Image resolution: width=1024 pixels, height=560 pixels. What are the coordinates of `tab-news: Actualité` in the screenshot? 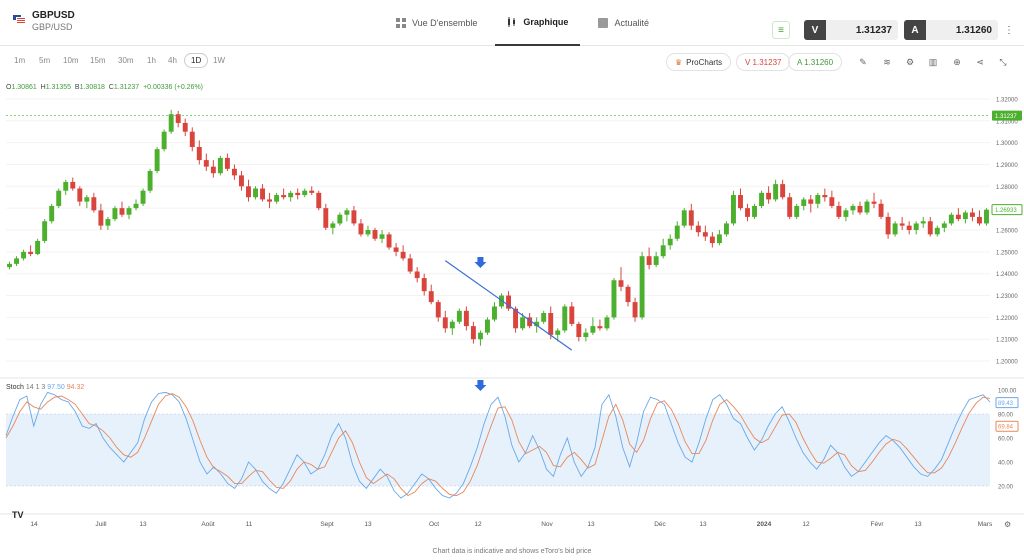 It's located at (623, 23).